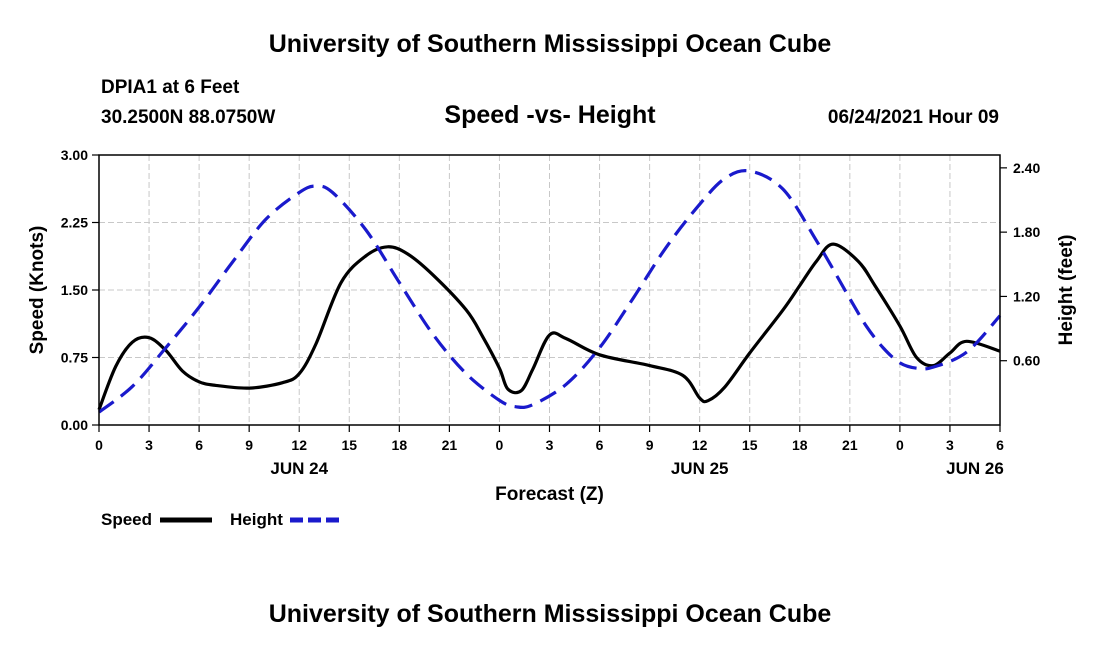 The image size is (1100, 650). What do you see at coordinates (188, 117) in the screenshot?
I see `station-coordinates: 30.2500N 88.0750W` at bounding box center [188, 117].